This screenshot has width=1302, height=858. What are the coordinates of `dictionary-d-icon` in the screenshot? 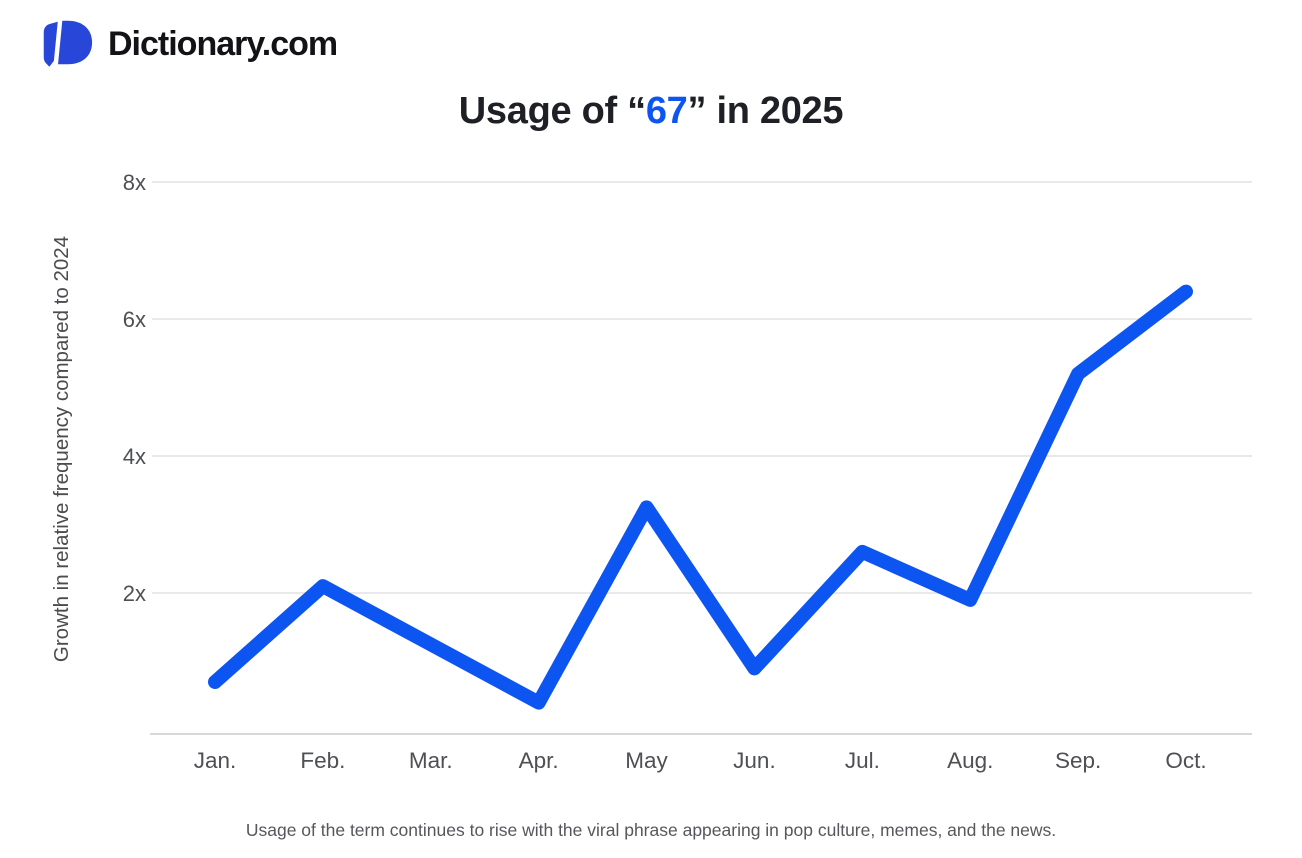 It's located at (68, 43).